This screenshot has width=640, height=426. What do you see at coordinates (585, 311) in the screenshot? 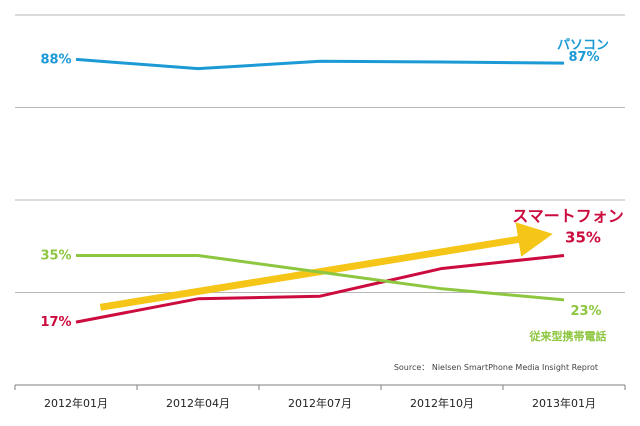
I see `end-value-label: 23%` at bounding box center [585, 311].